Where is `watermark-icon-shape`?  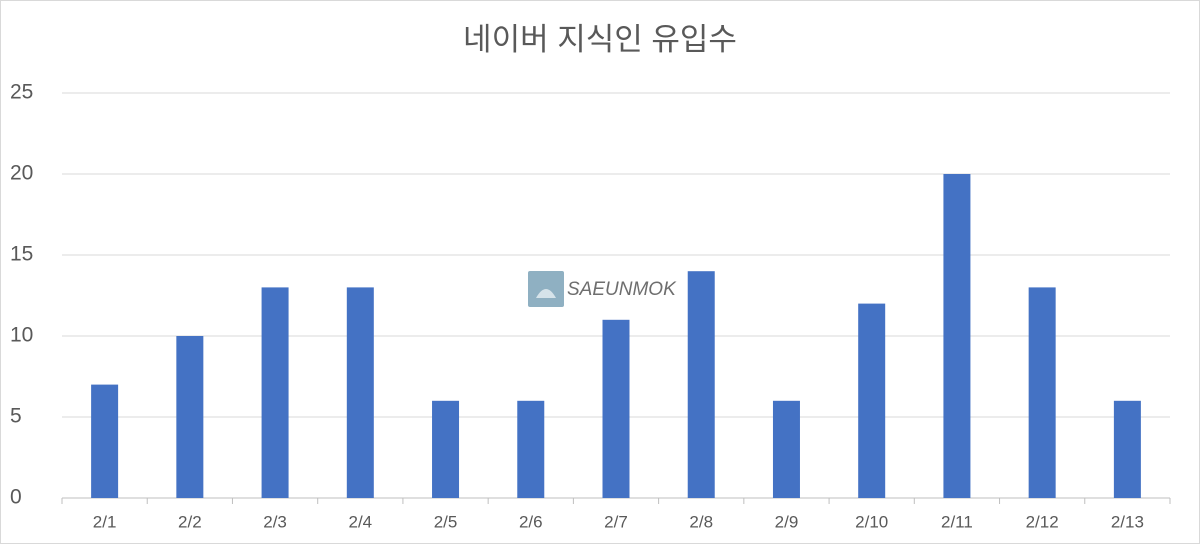 watermark-icon-shape is located at coordinates (546, 293).